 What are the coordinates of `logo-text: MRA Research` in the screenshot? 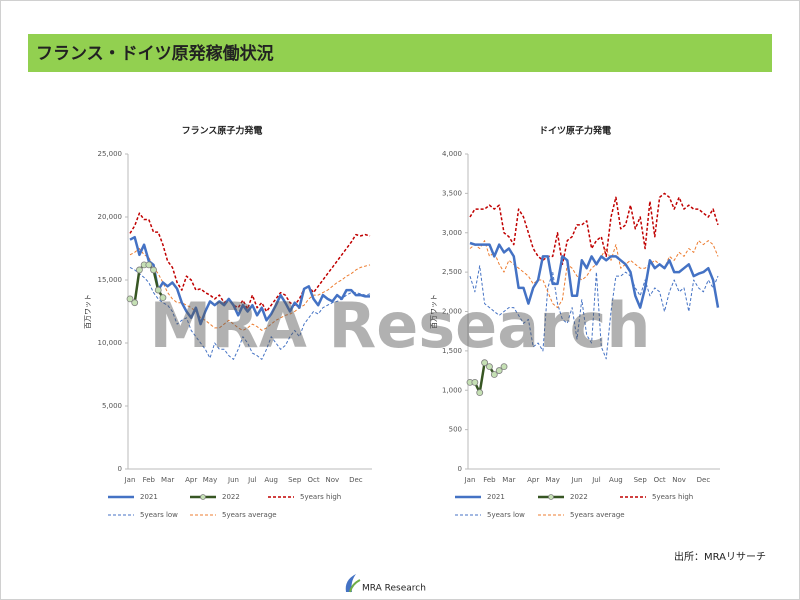 It's located at (394, 589).